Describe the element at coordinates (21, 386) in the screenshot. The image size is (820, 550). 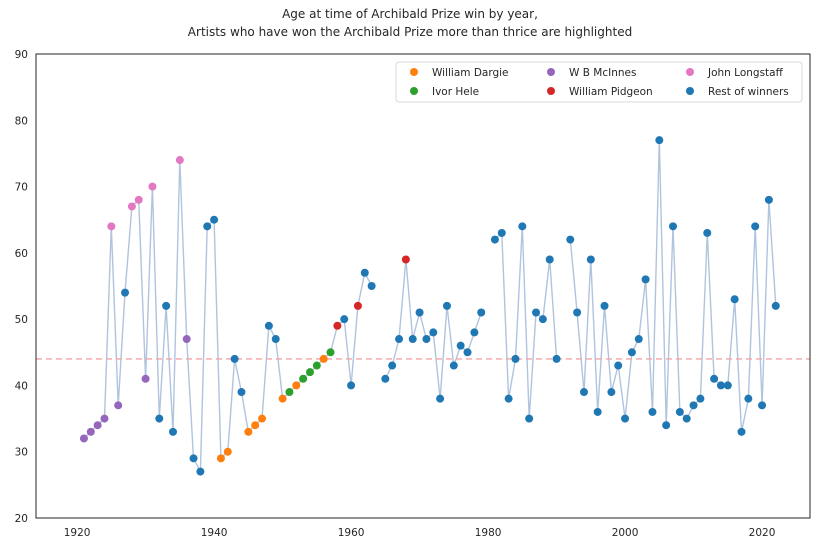
I see `y-tick-label: 40` at that location.